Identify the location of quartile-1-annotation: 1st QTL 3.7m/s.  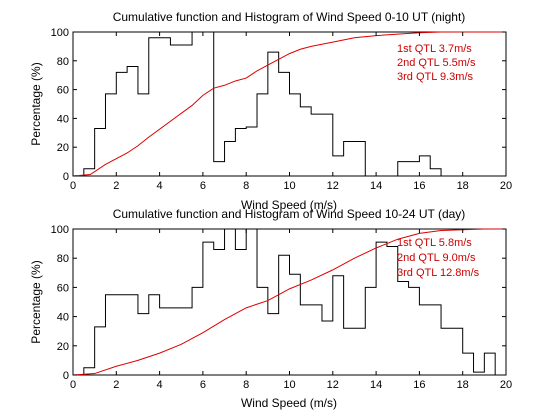
(434, 49).